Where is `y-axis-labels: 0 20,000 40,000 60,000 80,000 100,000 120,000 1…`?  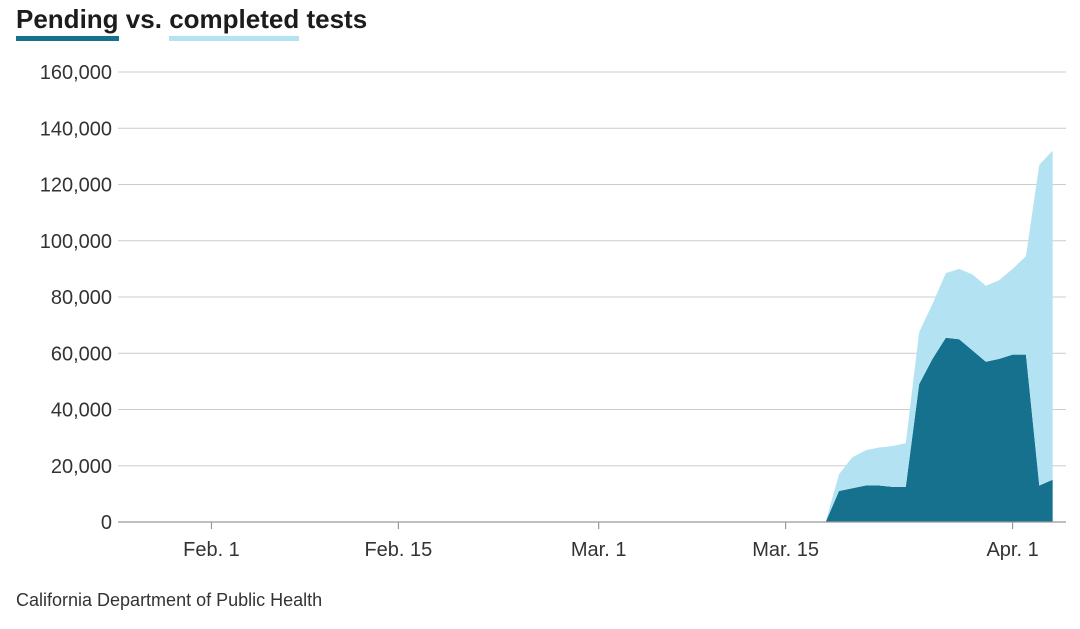
y-axis-labels: 0 20,000 40,000 60,000 80,000 100,000 120,000 1… is located at coordinates (76, 298).